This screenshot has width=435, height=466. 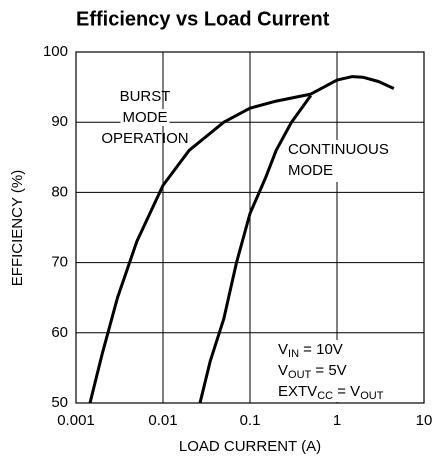 I want to click on condition-part: = V, so click(x=346, y=391).